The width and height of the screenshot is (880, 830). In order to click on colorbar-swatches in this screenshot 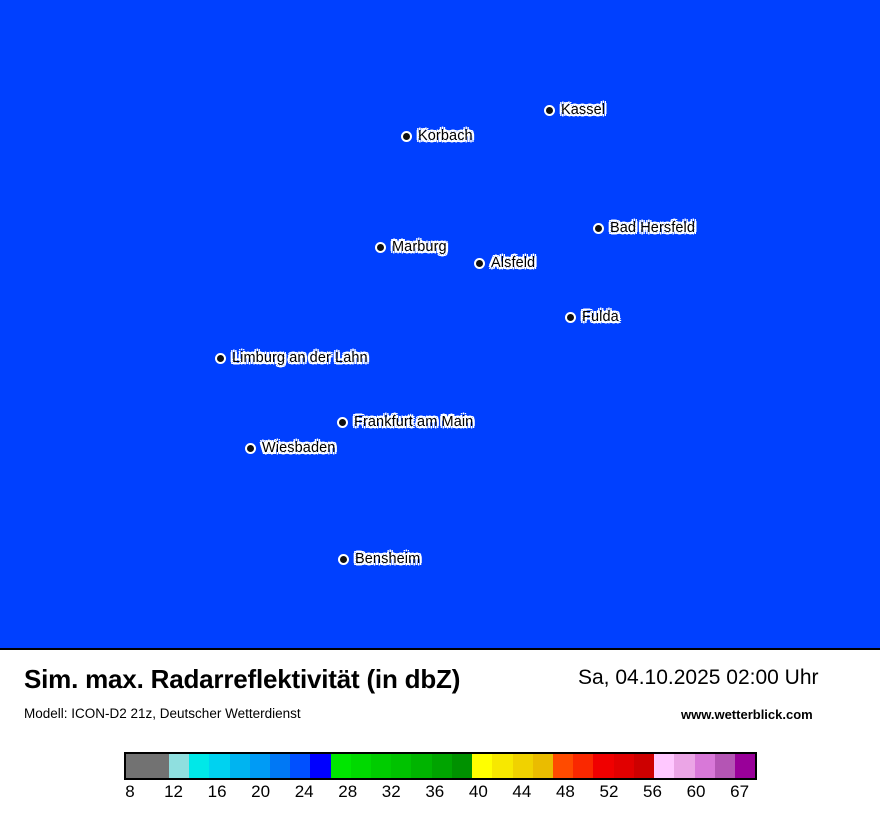, I will do `click(440, 766)`.